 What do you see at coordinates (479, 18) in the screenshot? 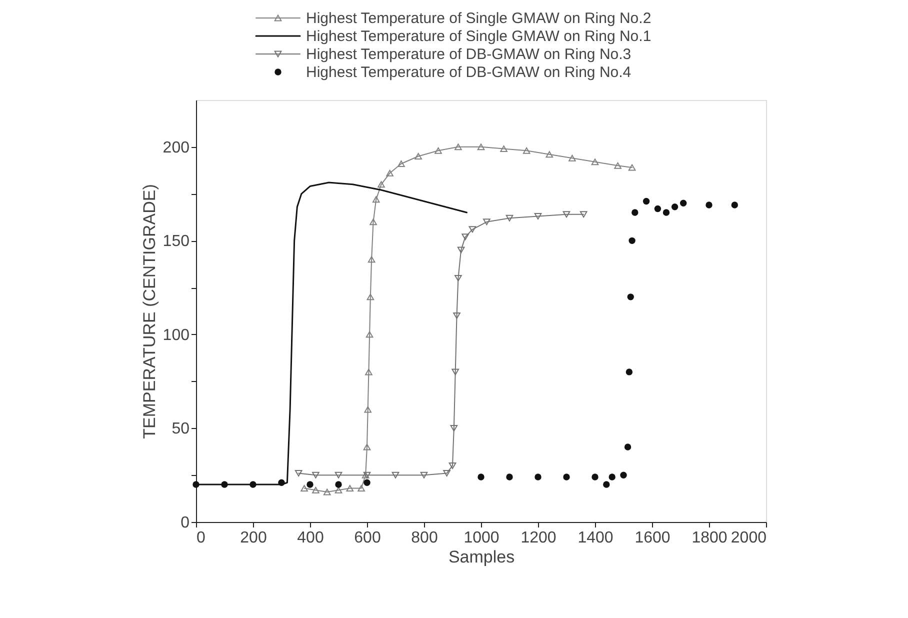
I see `legend-label: Highest Temperature of Single GMAW on Ring No.2` at bounding box center [479, 18].